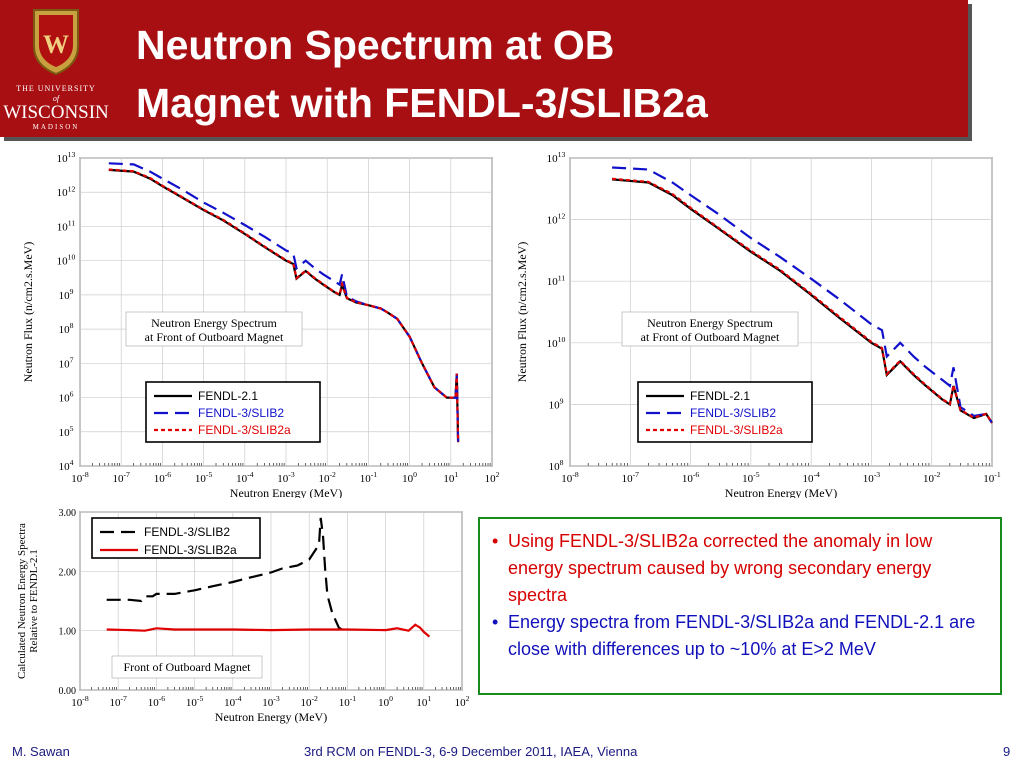 The width and height of the screenshot is (1024, 768). I want to click on annotation-text: Front of Outboard Magnet, so click(188, 667).